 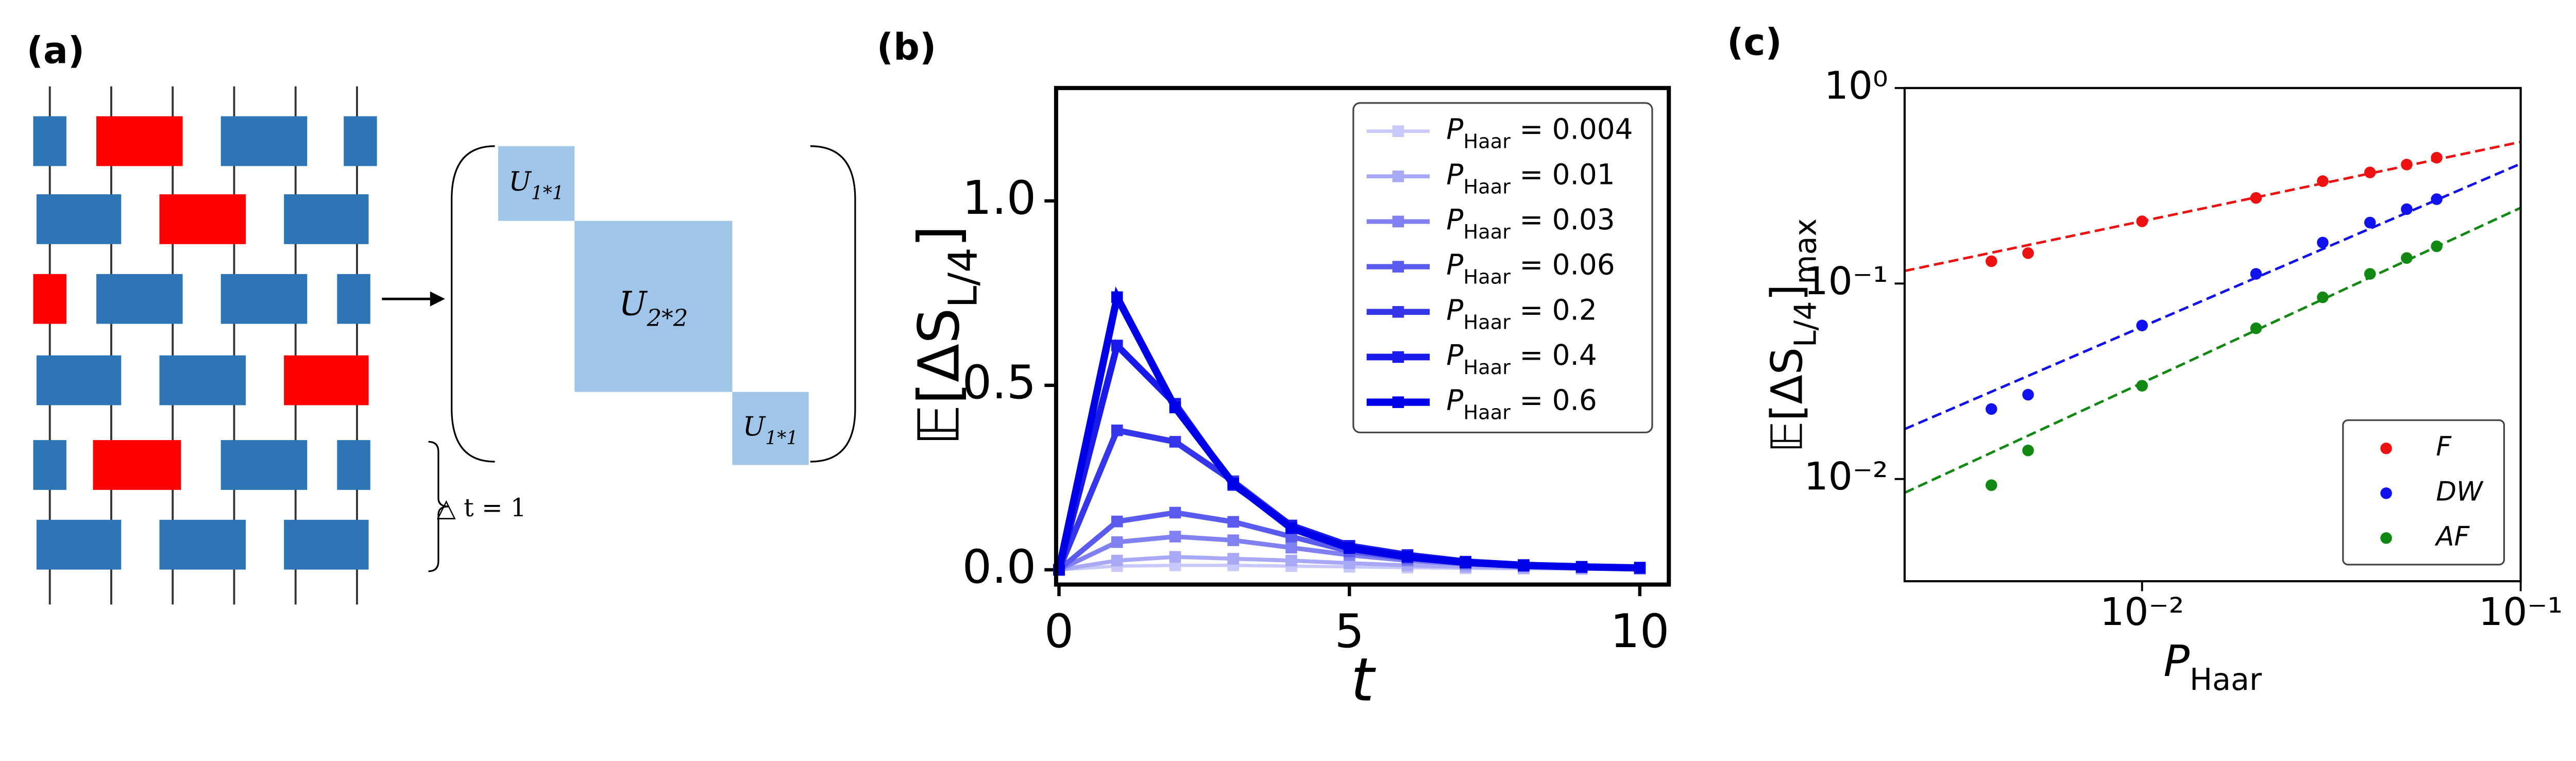 What do you see at coordinates (1554, 309) in the screenshot?
I see `label-part: = 0.2` at bounding box center [1554, 309].